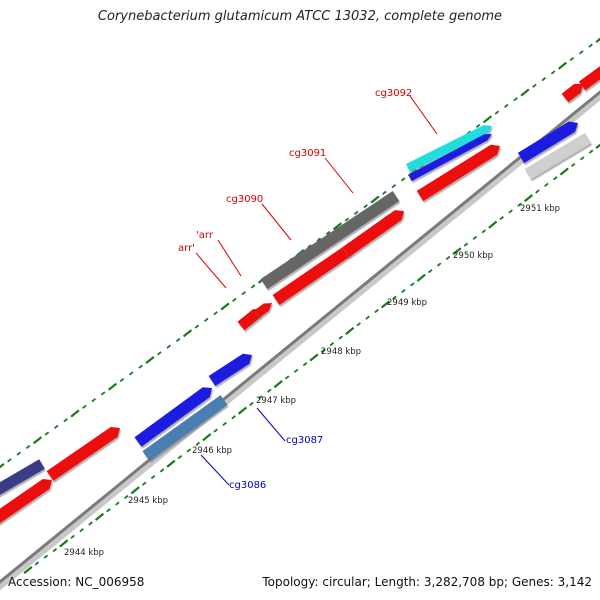 This screenshot has height=600, width=600. Describe the element at coordinates (22, 477) in the screenshot. I see `gene-feature-navy` at that location.